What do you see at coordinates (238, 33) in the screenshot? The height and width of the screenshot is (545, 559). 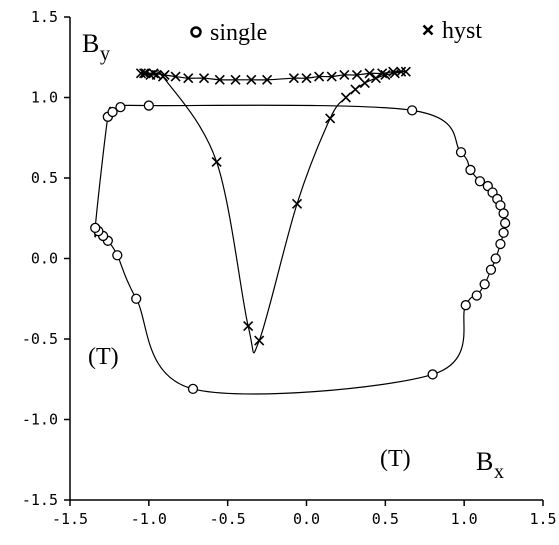 I see `legend-label: single` at bounding box center [238, 33].